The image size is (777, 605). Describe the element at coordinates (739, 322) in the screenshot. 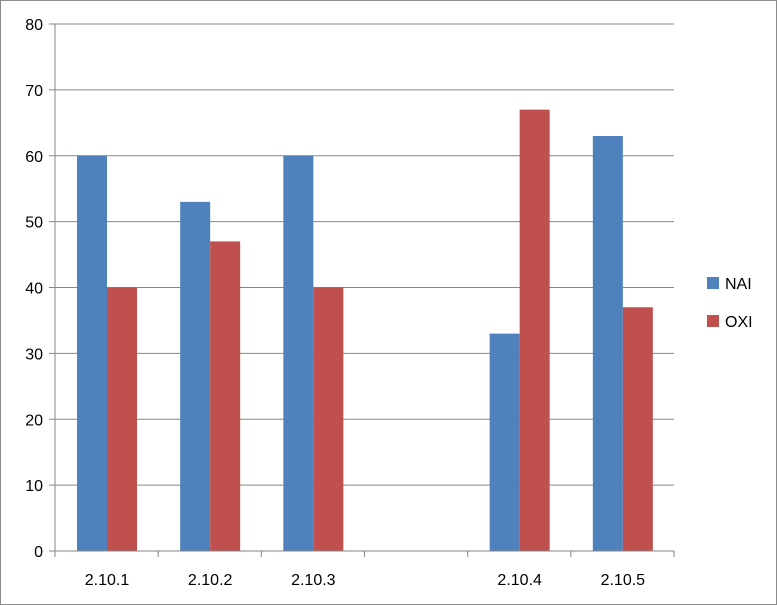

I see `legend-label-oxi: OXI` at that location.